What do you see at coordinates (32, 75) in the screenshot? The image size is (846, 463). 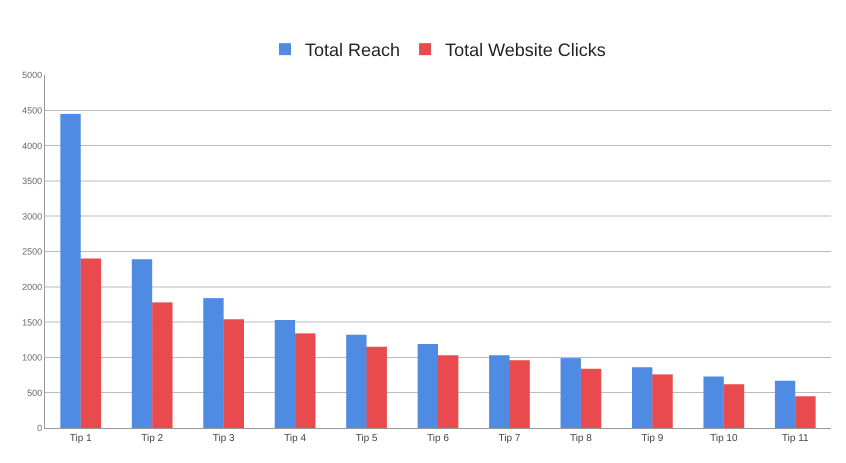 I see `y-tick-label: 5000` at bounding box center [32, 75].